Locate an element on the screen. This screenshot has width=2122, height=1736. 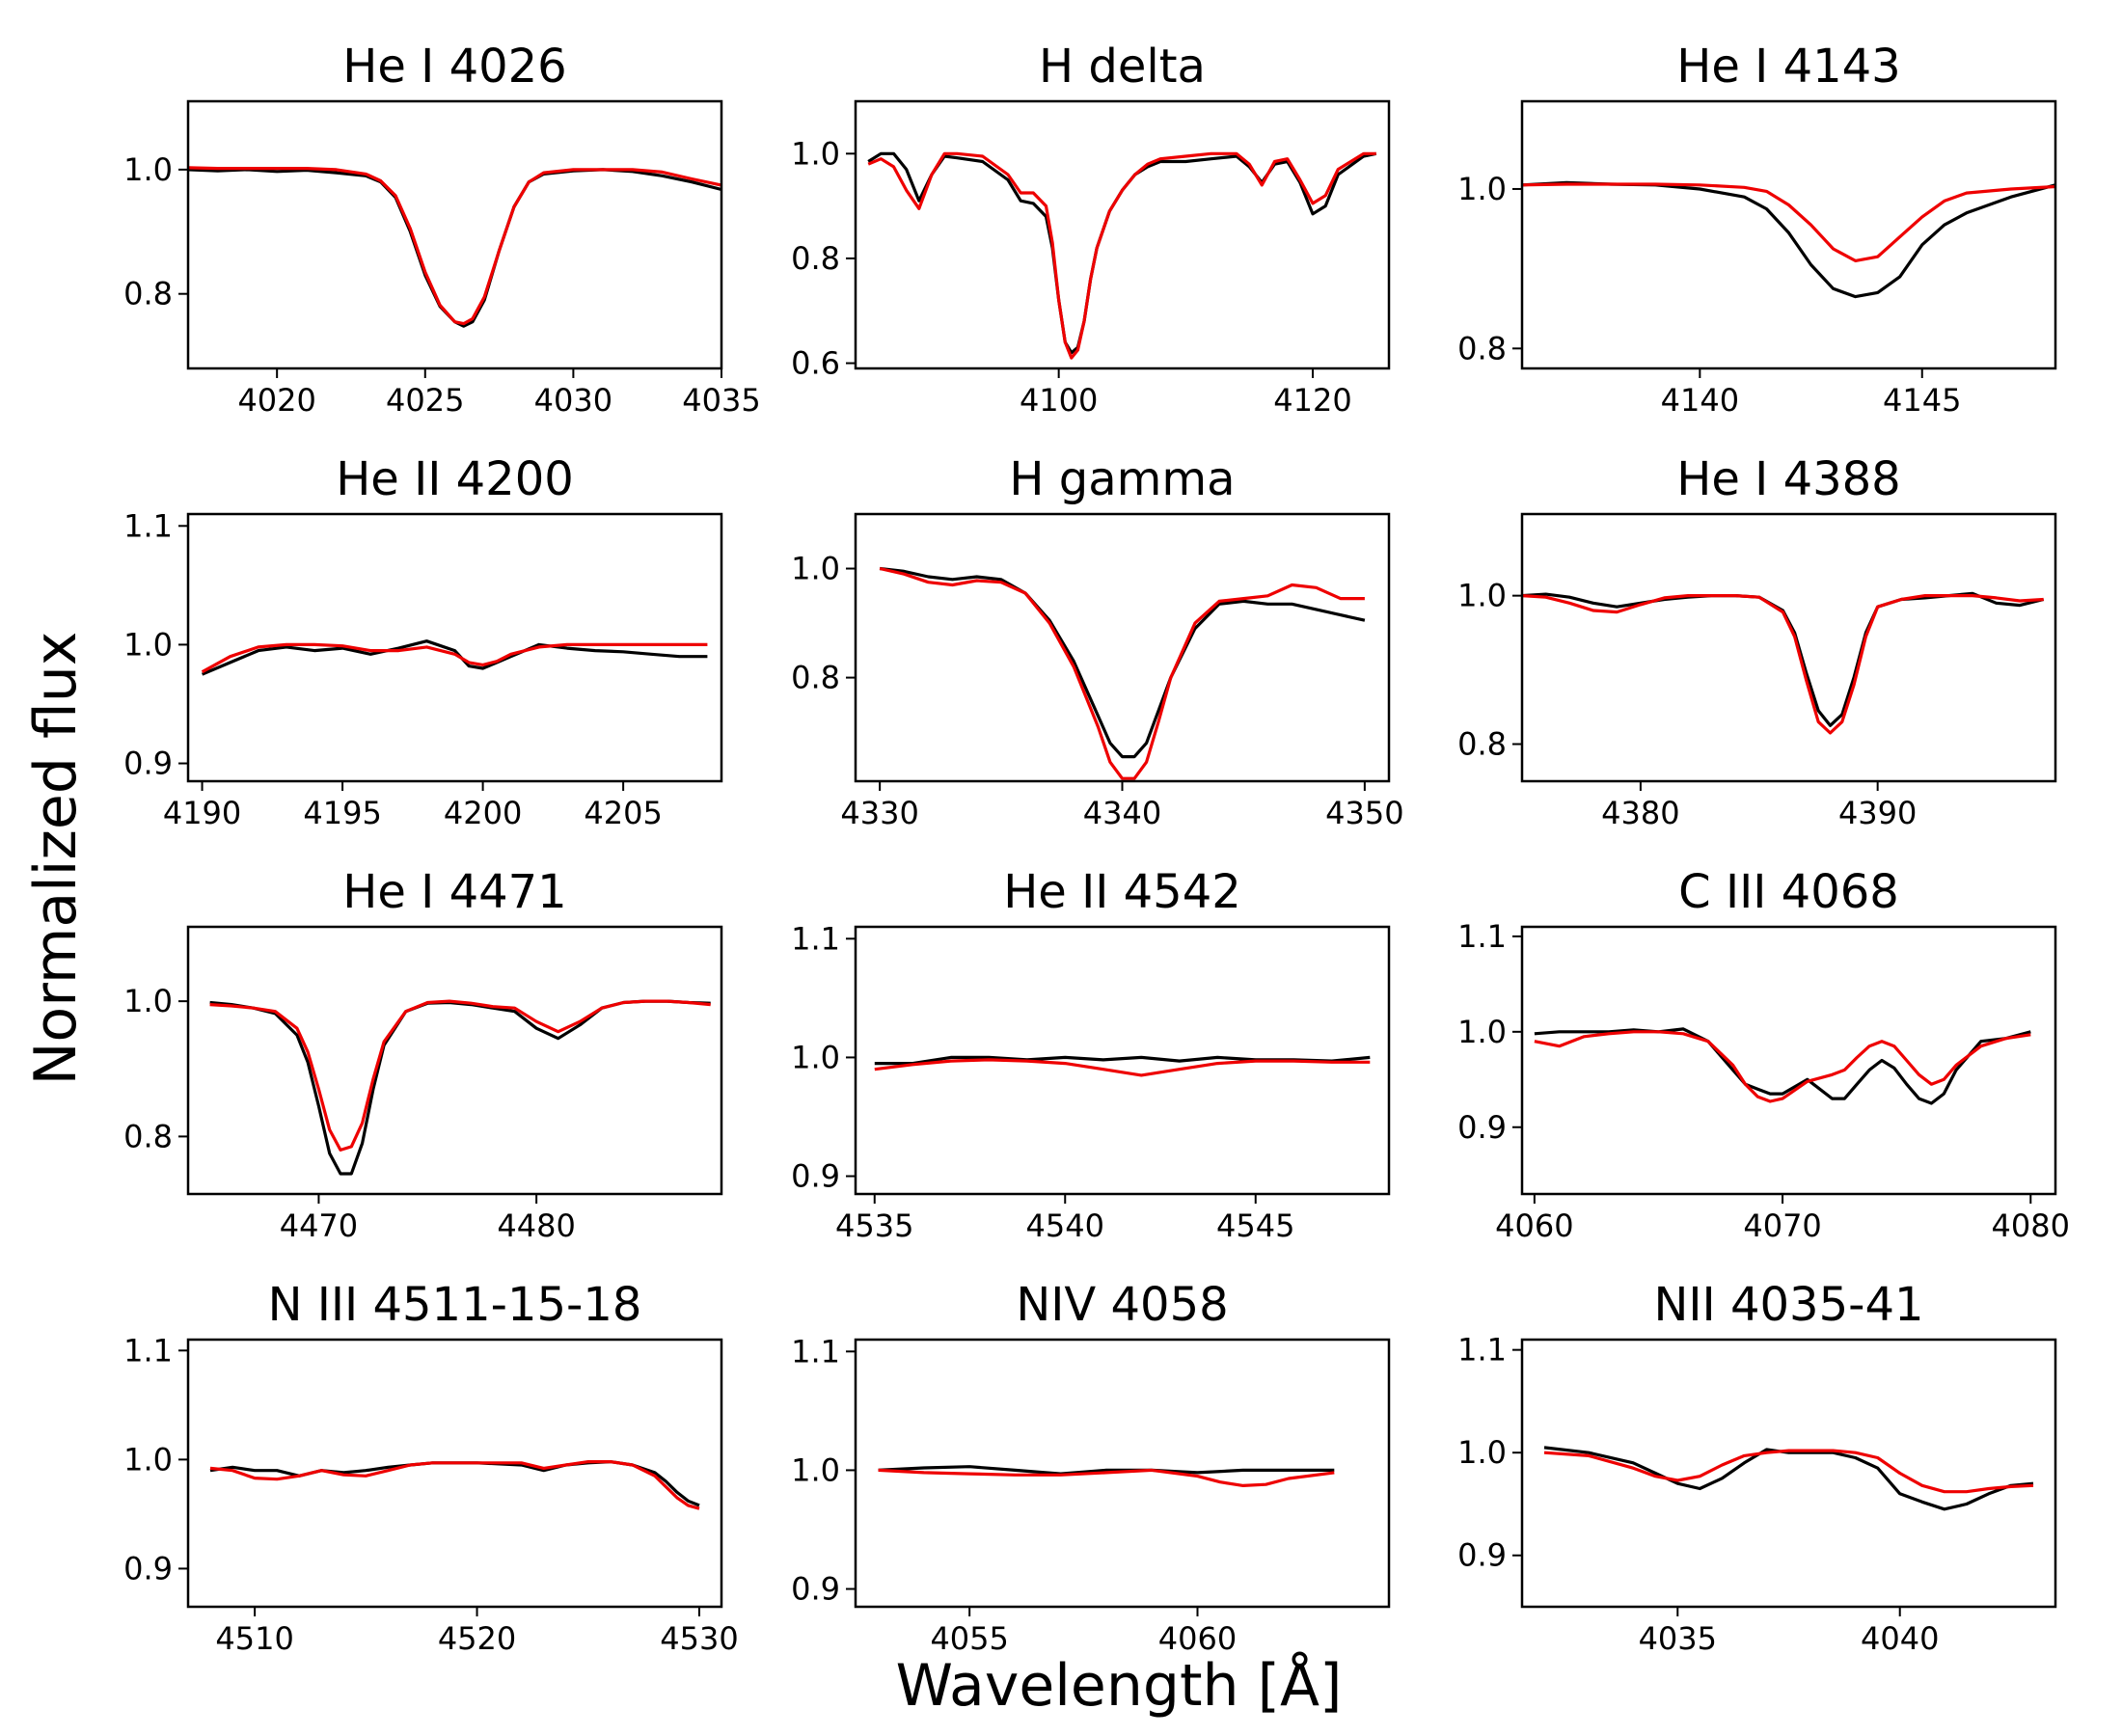
panel-title: He II 4542 is located at coordinates (1122, 892).